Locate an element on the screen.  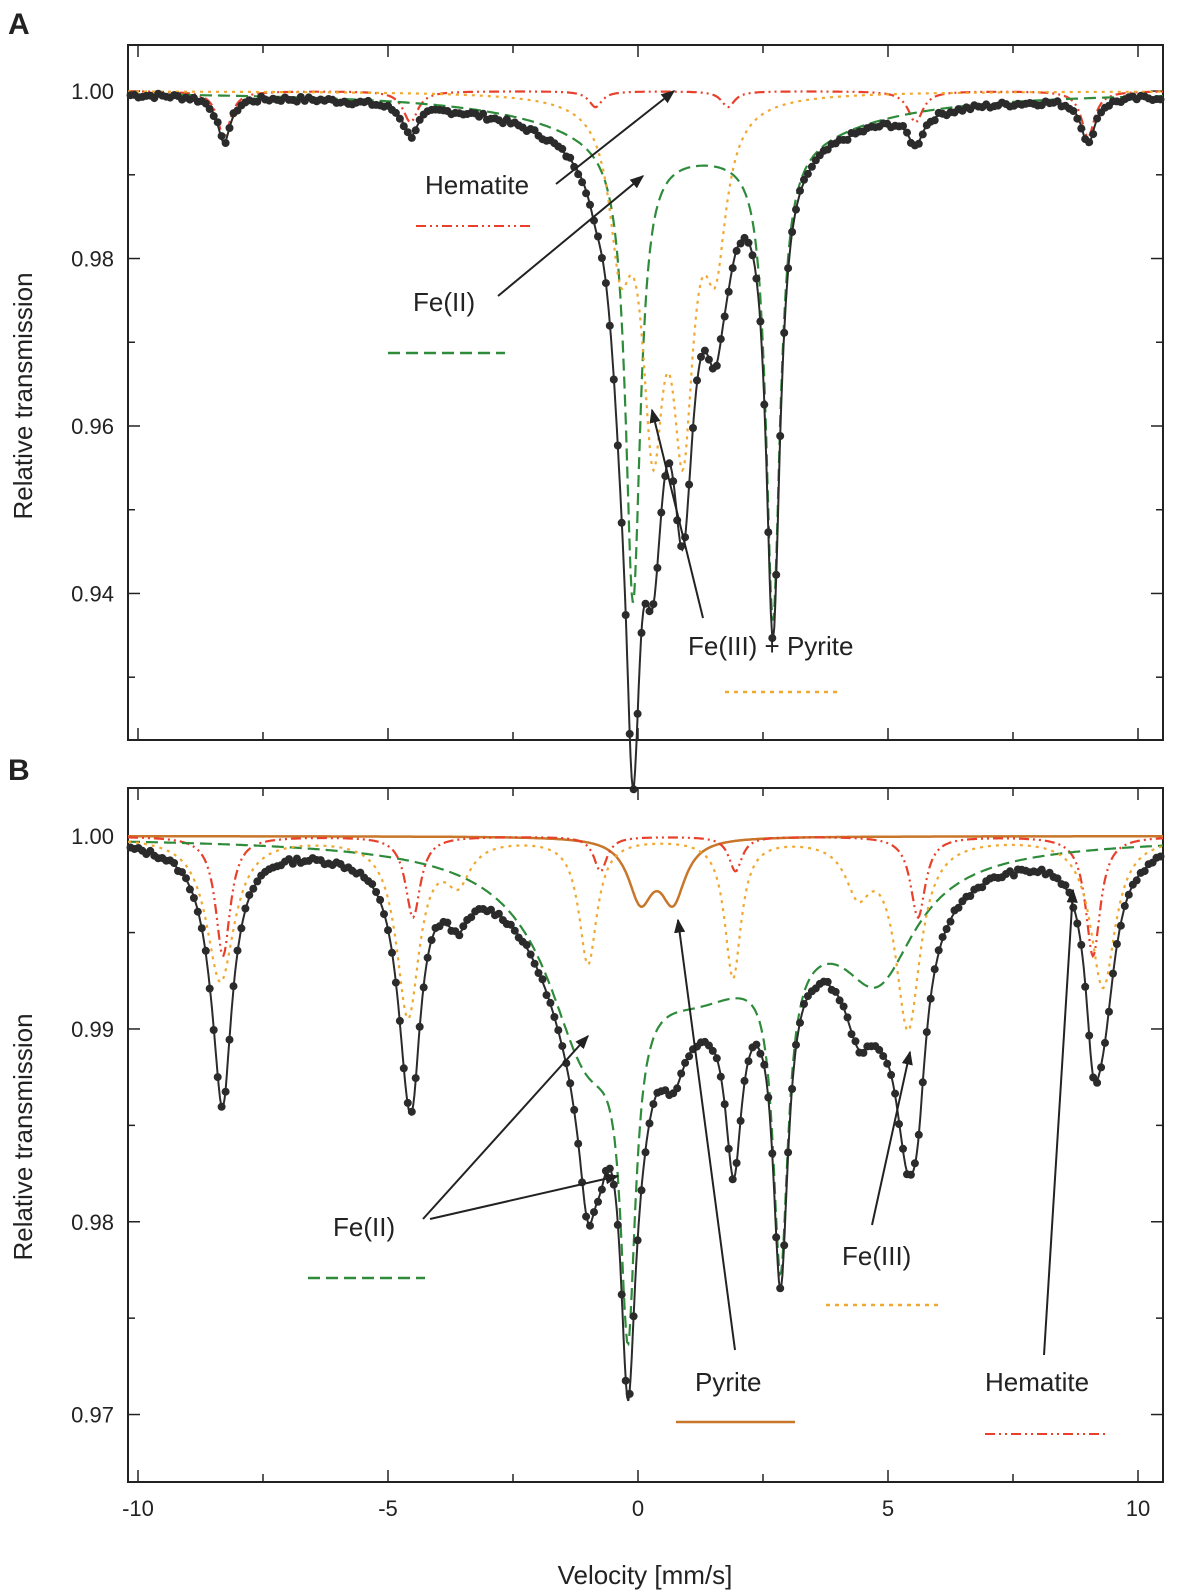
panel-b-label-hematite: Hematite is located at coordinates (1037, 1382).